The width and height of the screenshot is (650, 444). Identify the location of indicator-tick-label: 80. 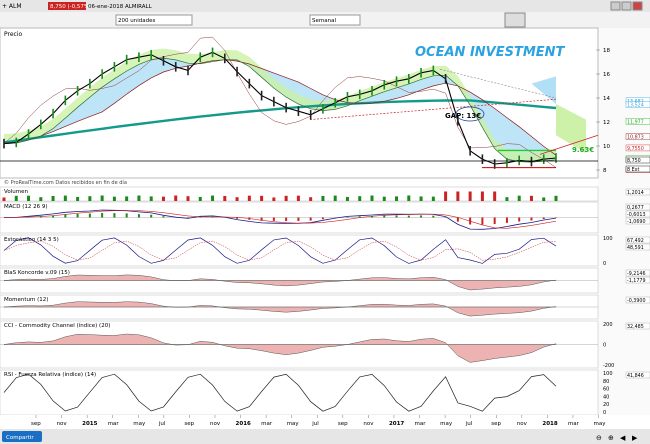
(606, 382).